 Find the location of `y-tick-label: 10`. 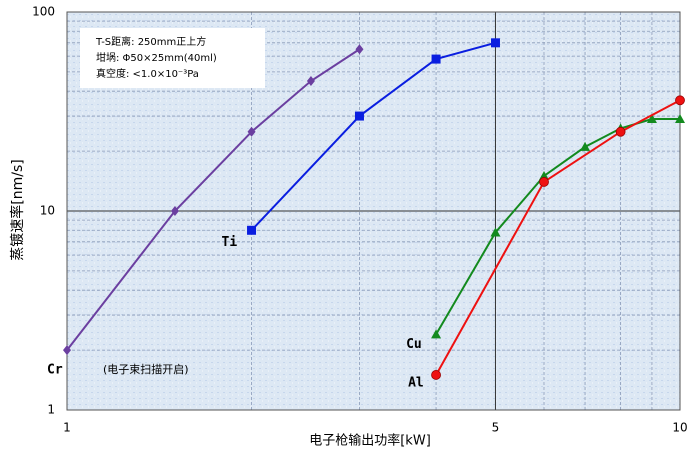

y-tick-label: 10 is located at coordinates (47, 211).